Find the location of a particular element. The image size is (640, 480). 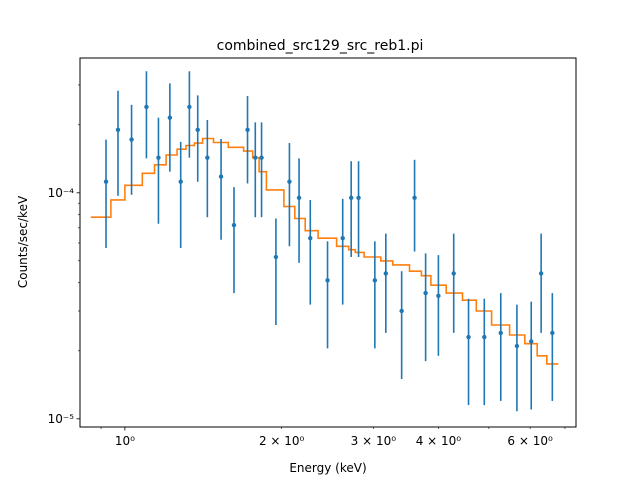

y-axis-label: Counts/sec/keV is located at coordinates (23, 241).